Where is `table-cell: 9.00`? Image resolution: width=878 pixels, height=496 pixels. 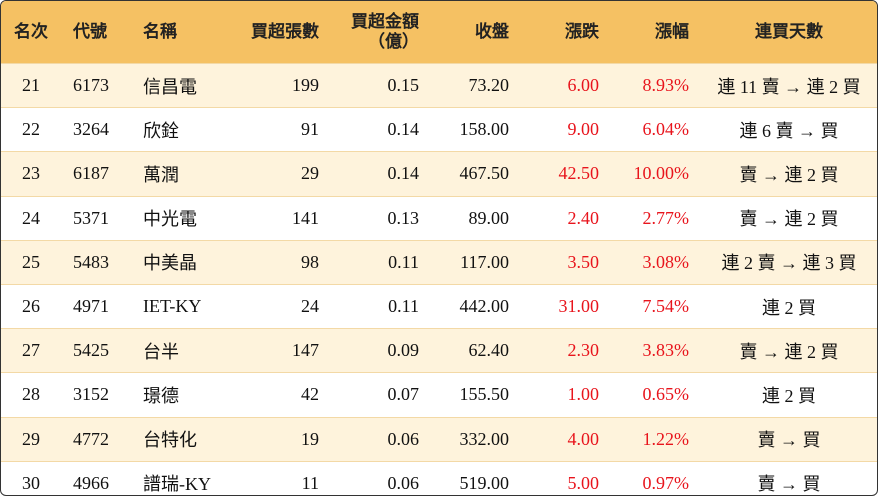
table-cell: 9.00 is located at coordinates (566, 129).